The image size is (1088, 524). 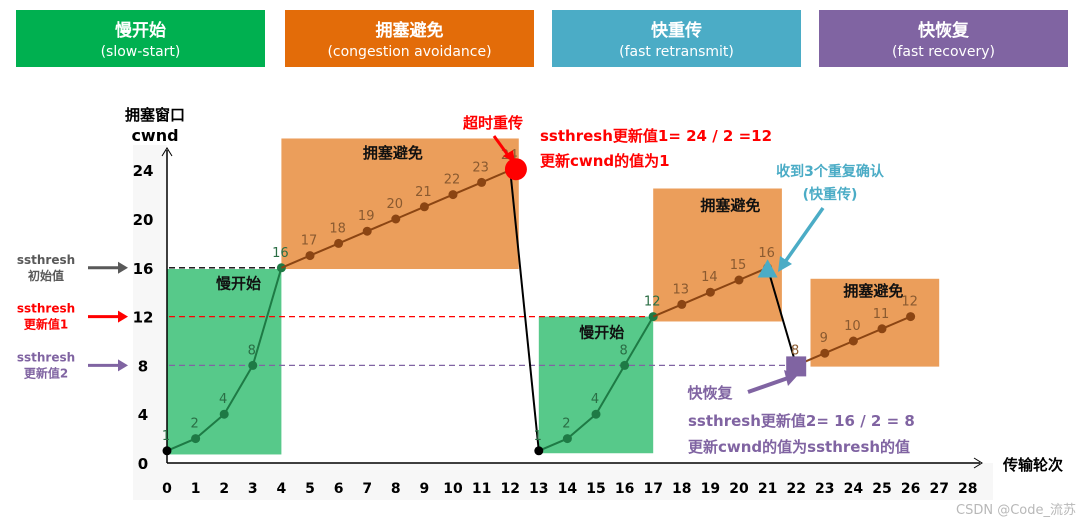 I want to click on threshold-label: 更新值2, so click(x=46, y=372).